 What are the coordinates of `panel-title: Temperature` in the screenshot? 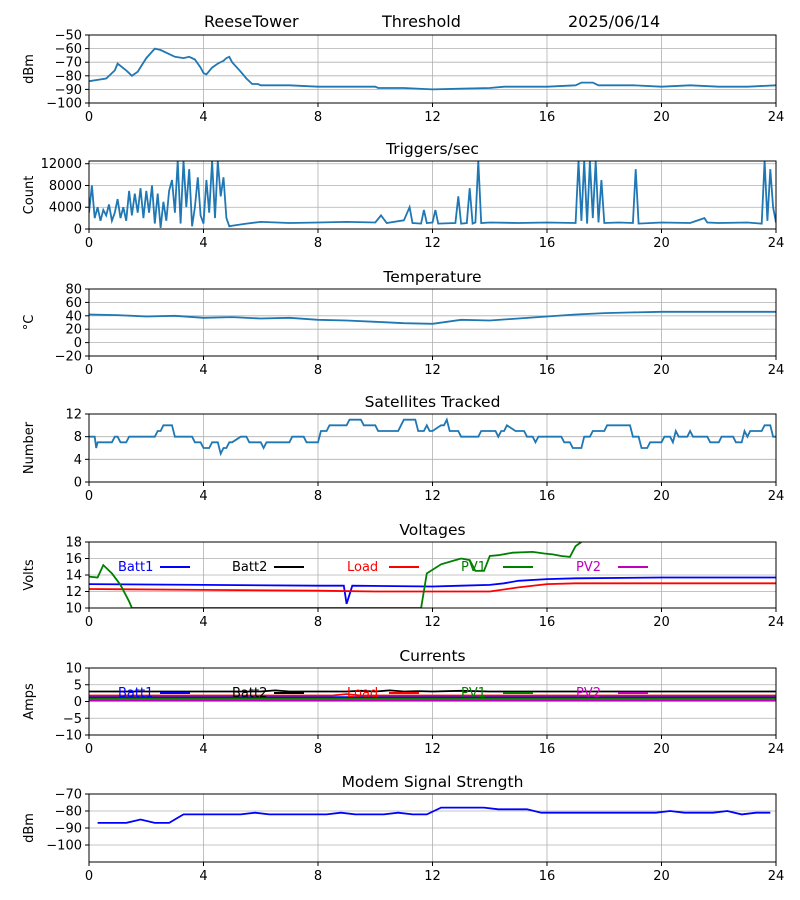 It's located at (431, 277).